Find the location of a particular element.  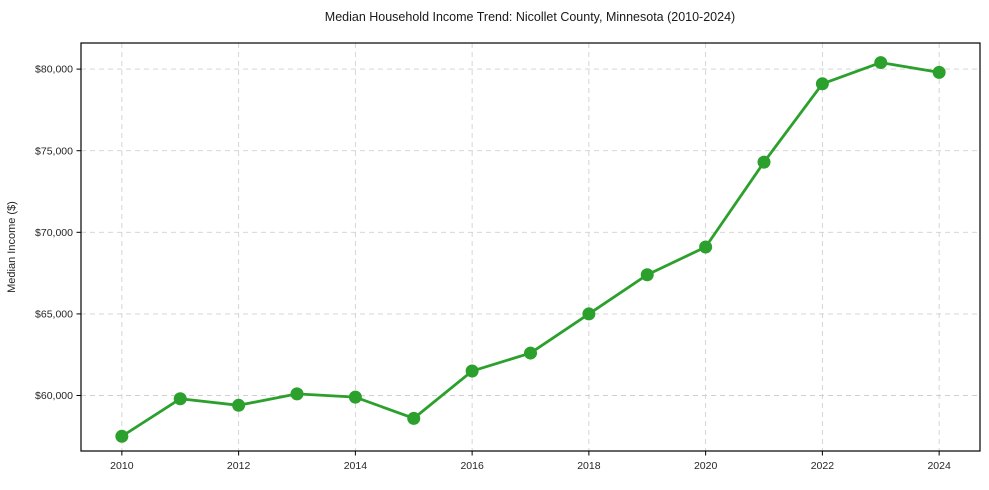

y-tick-label: $75,000 is located at coordinates (54, 151).